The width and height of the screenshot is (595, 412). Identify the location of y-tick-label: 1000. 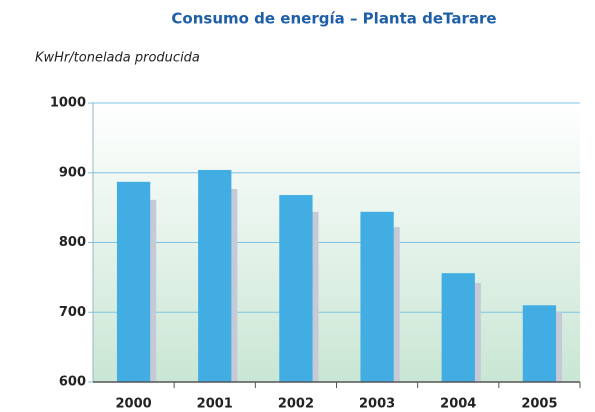
(68, 103).